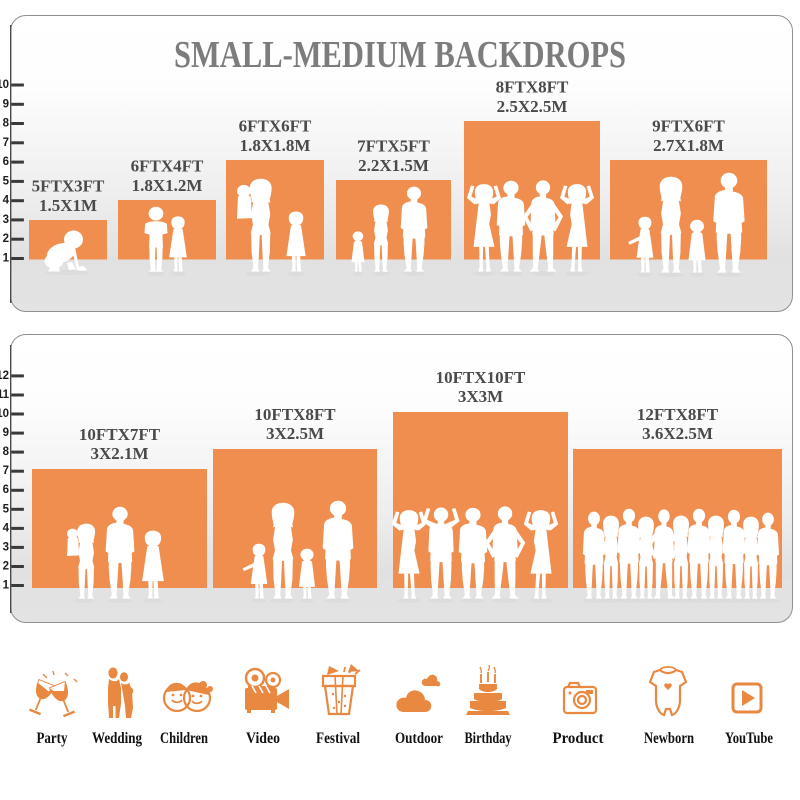  What do you see at coordinates (338, 738) in the screenshot?
I see `svg-text: Festival` at bounding box center [338, 738].